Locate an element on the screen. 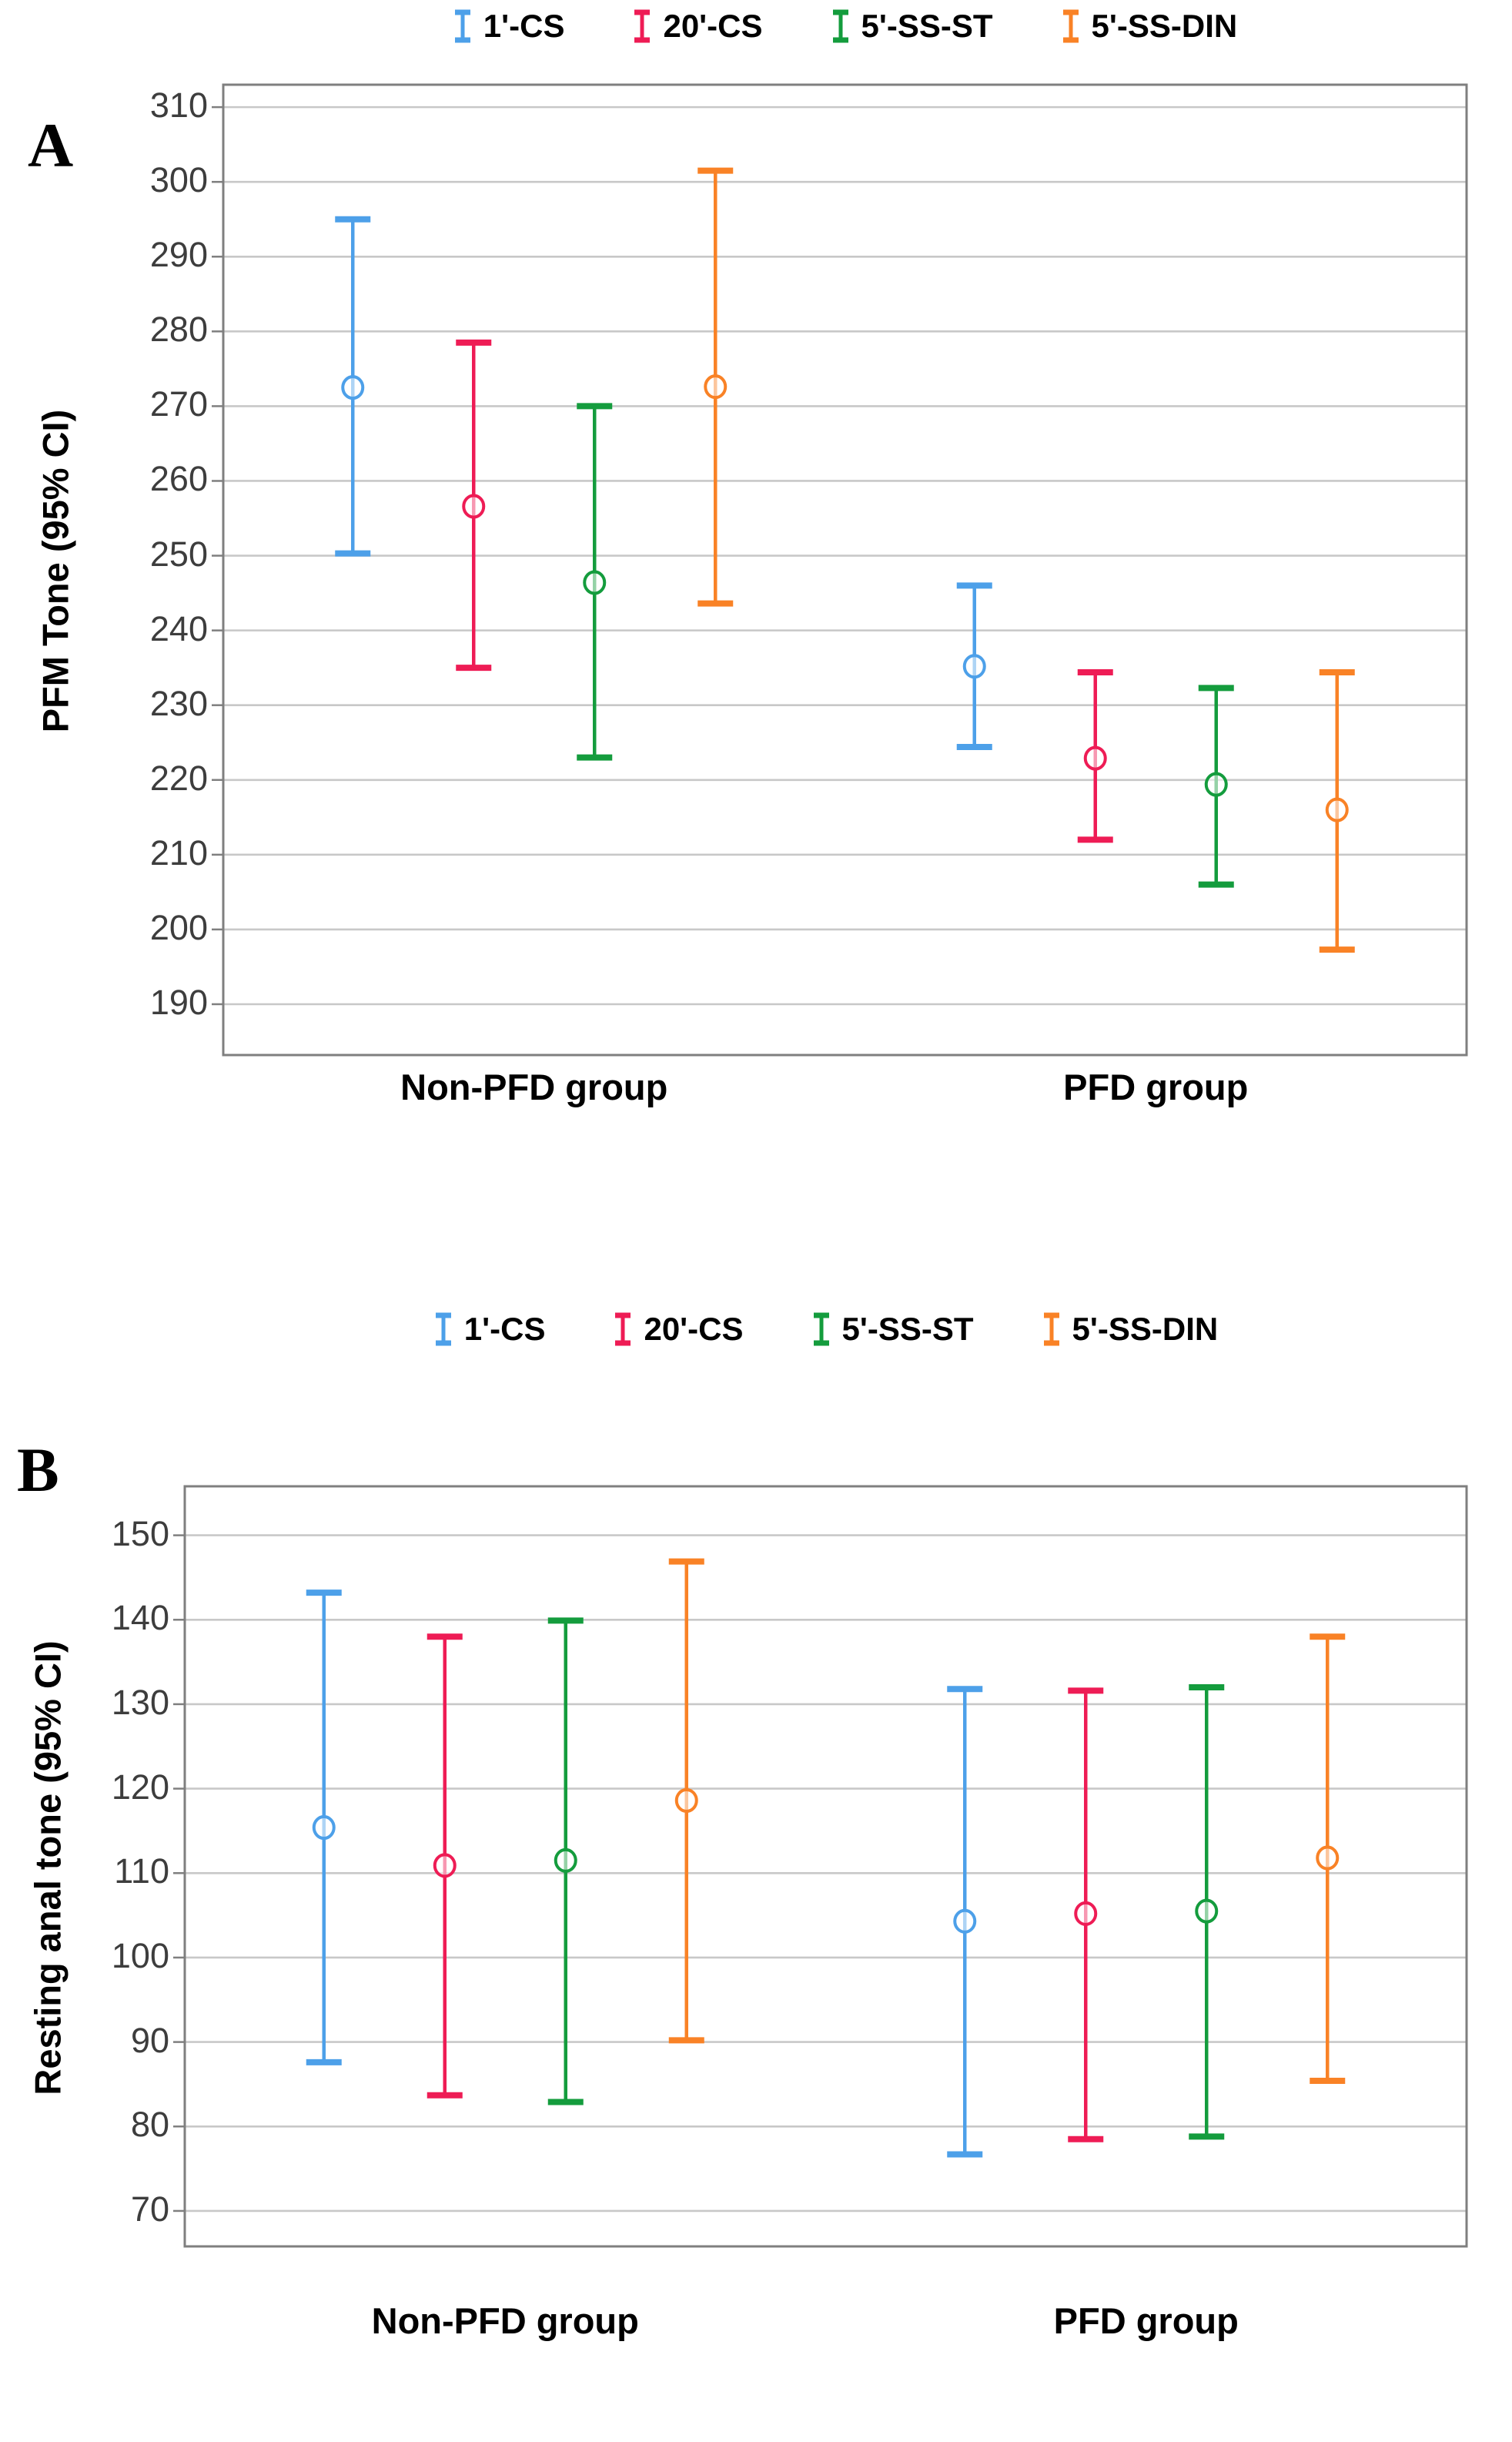 The image size is (1512, 2442). y-tick-label: 150 is located at coordinates (140, 1533).